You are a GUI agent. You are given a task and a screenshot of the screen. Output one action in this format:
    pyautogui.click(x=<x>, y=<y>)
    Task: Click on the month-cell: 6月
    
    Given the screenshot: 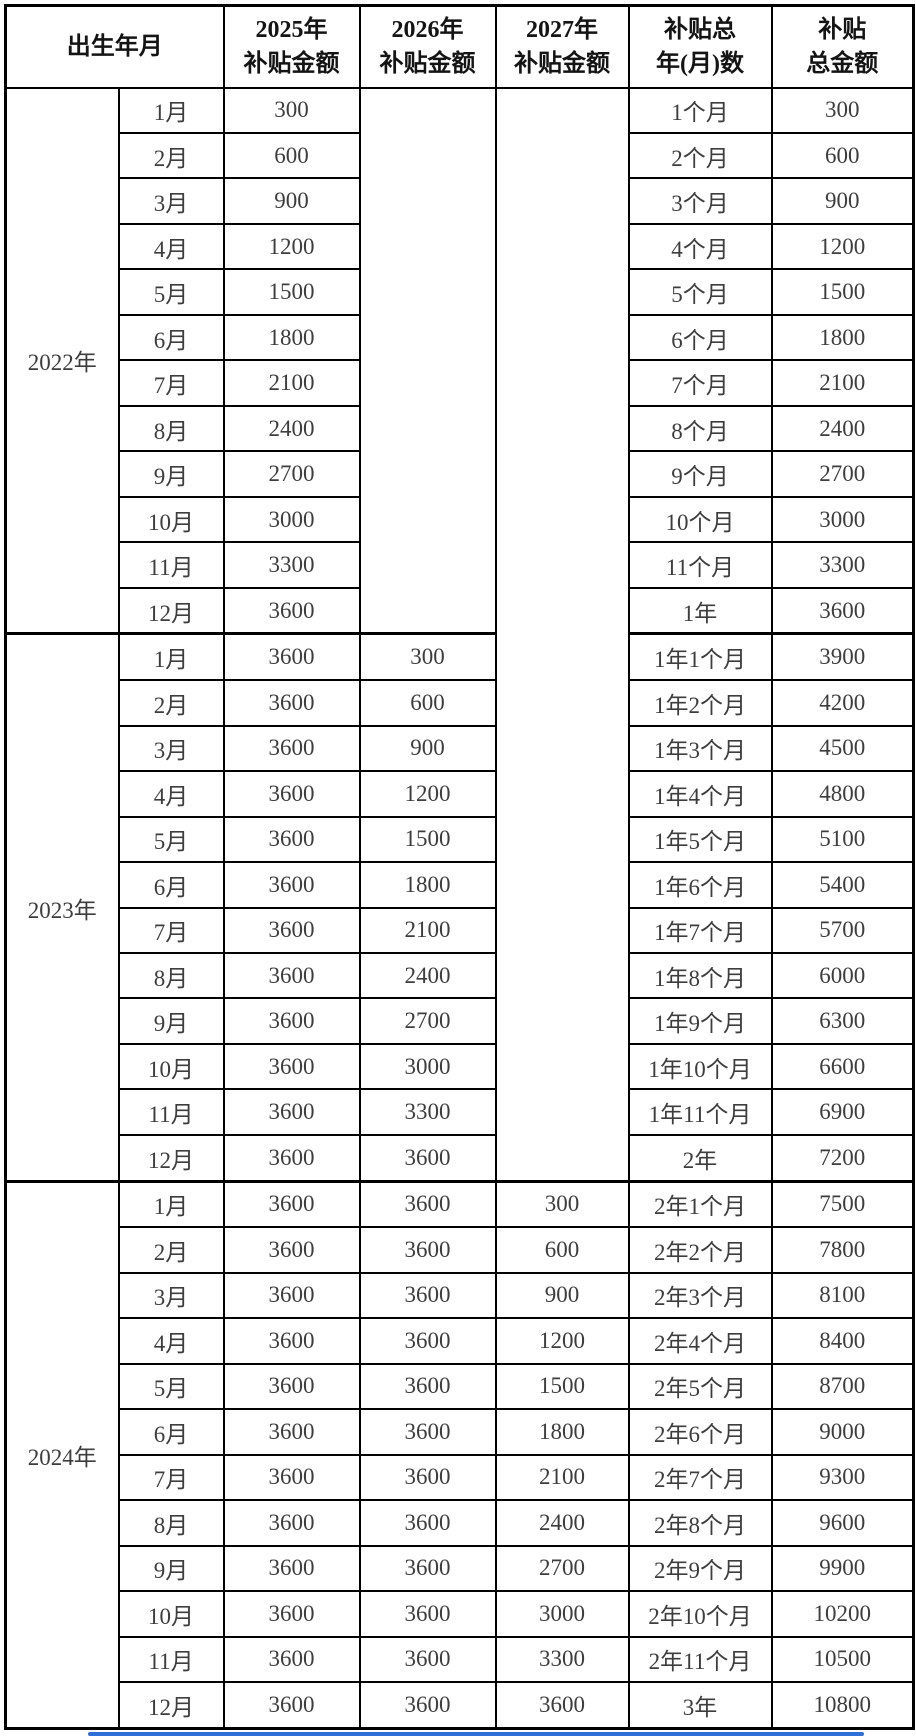 What is the action you would take?
    pyautogui.click(x=171, y=885)
    